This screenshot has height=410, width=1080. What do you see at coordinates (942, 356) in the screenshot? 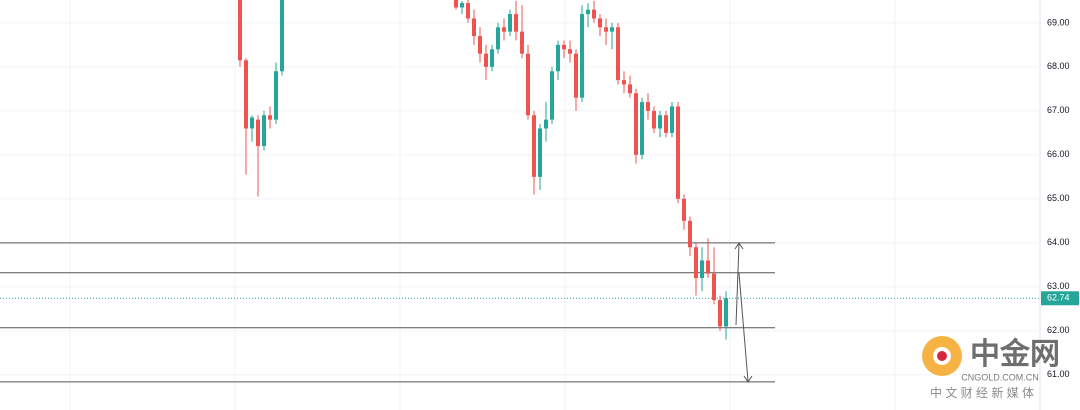
I see `logo-dot` at bounding box center [942, 356].